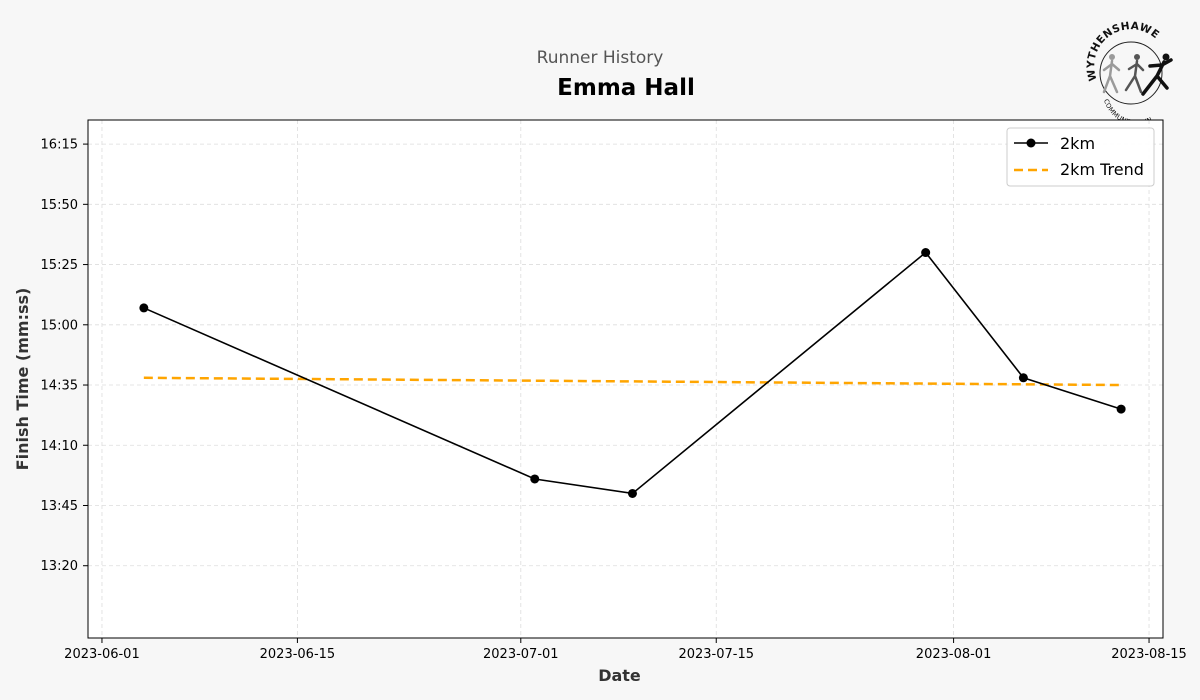 Image resolution: width=1200 pixels, height=700 pixels. What do you see at coordinates (626, 88) in the screenshot?
I see `chart-title: Emma Hall` at bounding box center [626, 88].